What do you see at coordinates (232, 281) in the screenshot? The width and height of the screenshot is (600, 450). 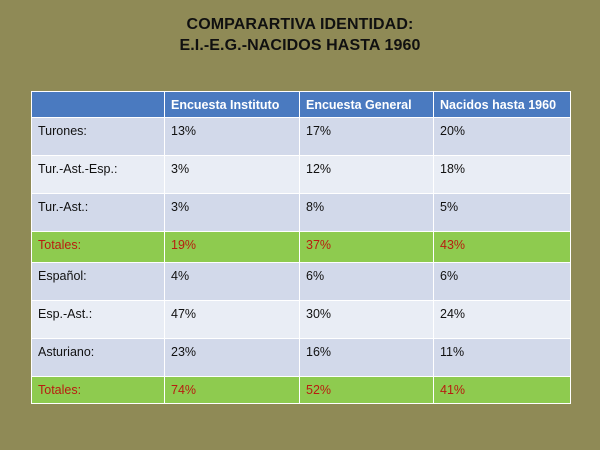 I see `table-cell: 4%` at bounding box center [232, 281].